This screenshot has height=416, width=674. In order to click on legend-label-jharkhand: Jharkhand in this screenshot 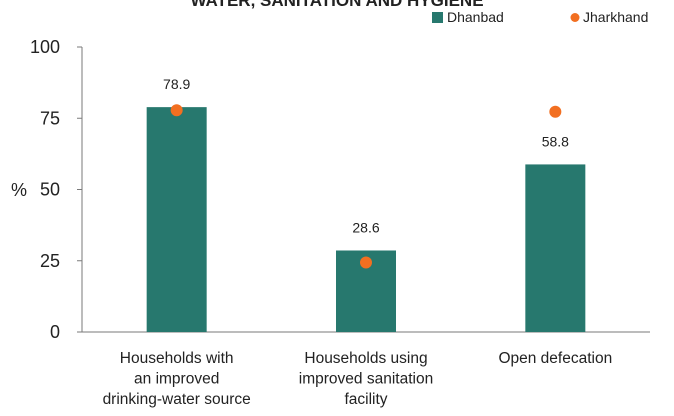, I will do `click(615, 17)`.